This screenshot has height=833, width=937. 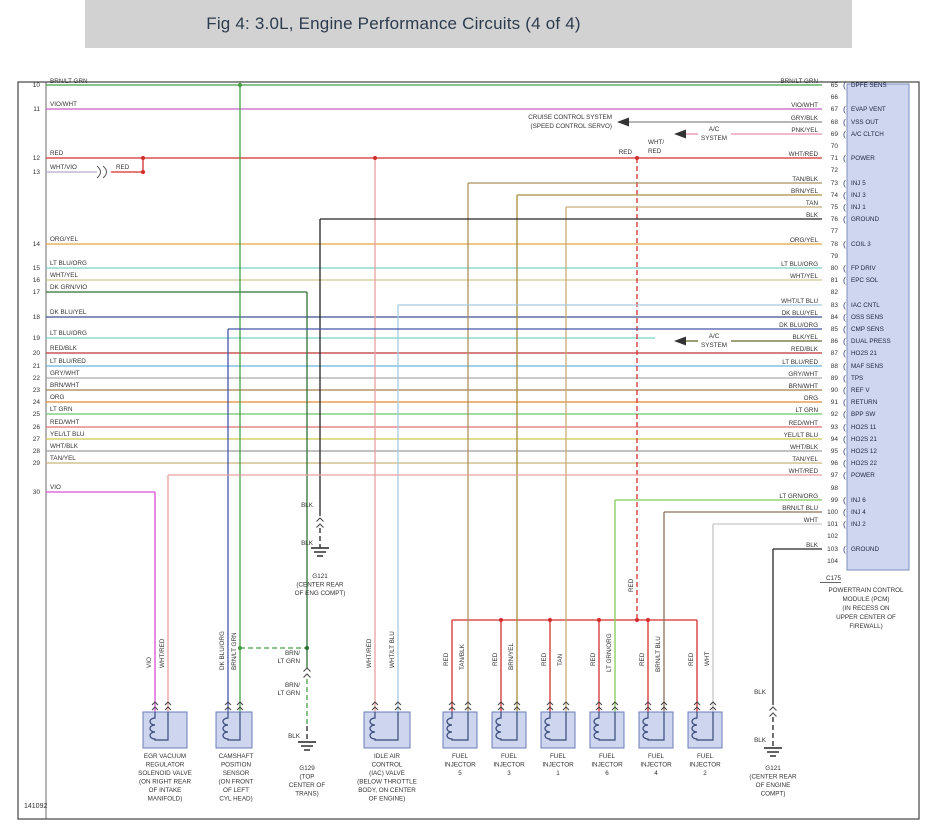 What do you see at coordinates (858, 195) in the screenshot?
I see `pin-function: INJ 3` at bounding box center [858, 195].